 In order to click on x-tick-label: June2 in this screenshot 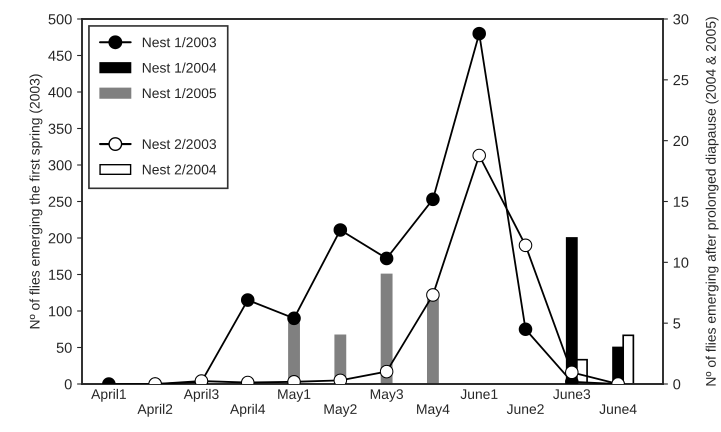, I will do `click(525, 409)`.